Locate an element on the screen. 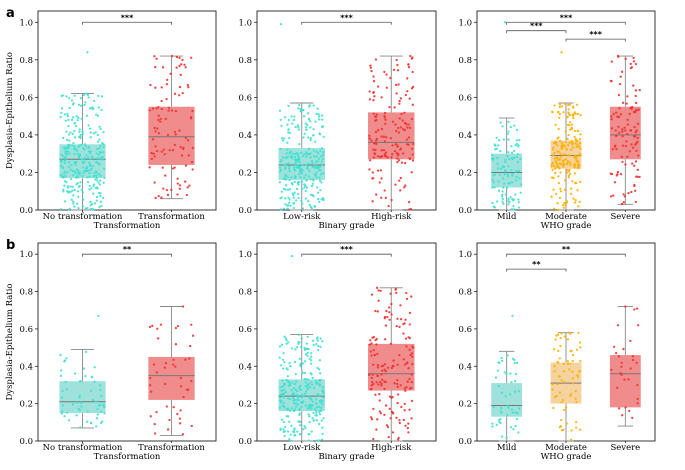 This screenshot has width=685, height=470. axes-frame is located at coordinates (346, 342).